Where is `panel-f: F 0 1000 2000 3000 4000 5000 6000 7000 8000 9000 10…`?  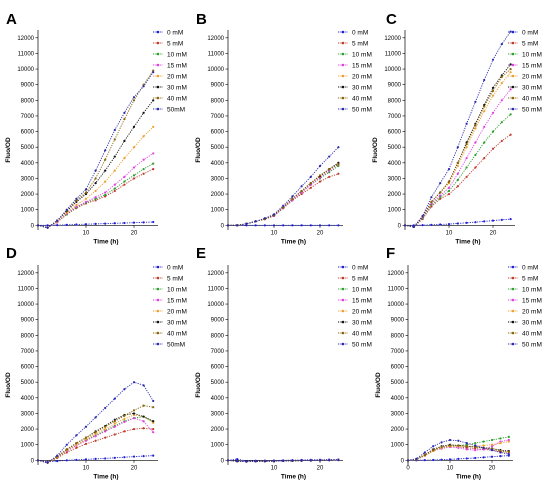
panel-f: F 0 1000 2000 3000 4000 5000 6000 7000 8000 9000 10… is located at coordinates (458, 362).